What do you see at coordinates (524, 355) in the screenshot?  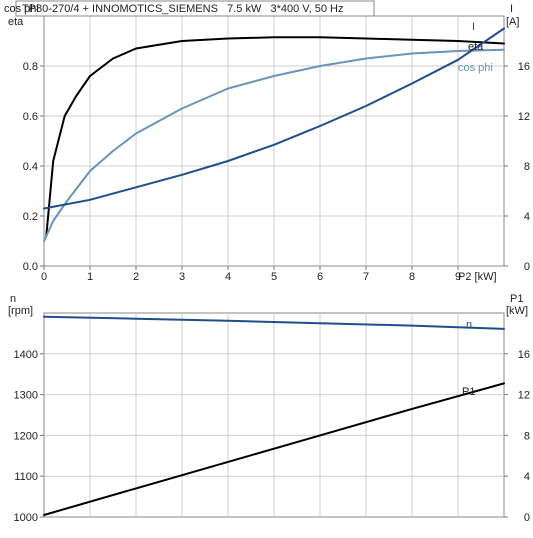 I see `bottom-y-right-tick-label: 16` at bounding box center [524, 355].